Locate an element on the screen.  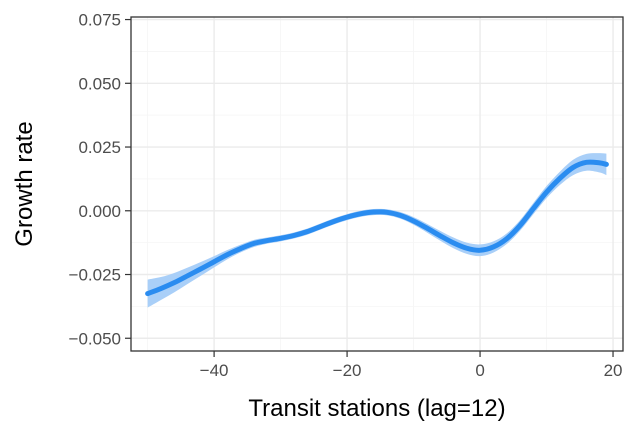
y-axis: −0.050 −0.025 0.000 0.025 0.050 0.075 is located at coordinates (100, 179).